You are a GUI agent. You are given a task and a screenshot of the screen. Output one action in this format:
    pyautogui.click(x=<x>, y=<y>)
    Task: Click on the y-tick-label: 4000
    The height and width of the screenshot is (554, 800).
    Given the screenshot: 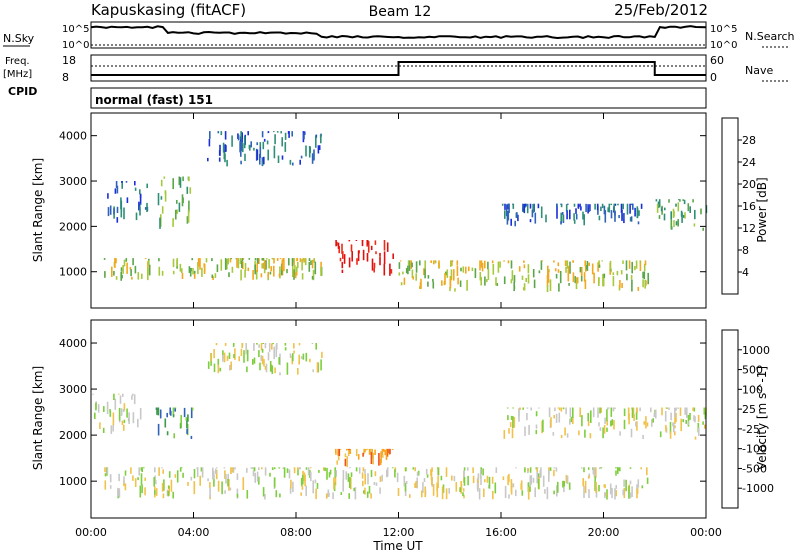 What is the action you would take?
    pyautogui.click(x=73, y=136)
    